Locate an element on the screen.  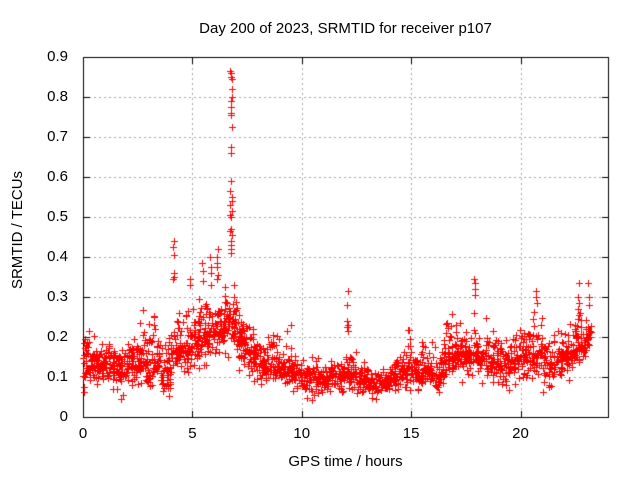
y-tick-label: 0.7 is located at coordinates (57, 136).